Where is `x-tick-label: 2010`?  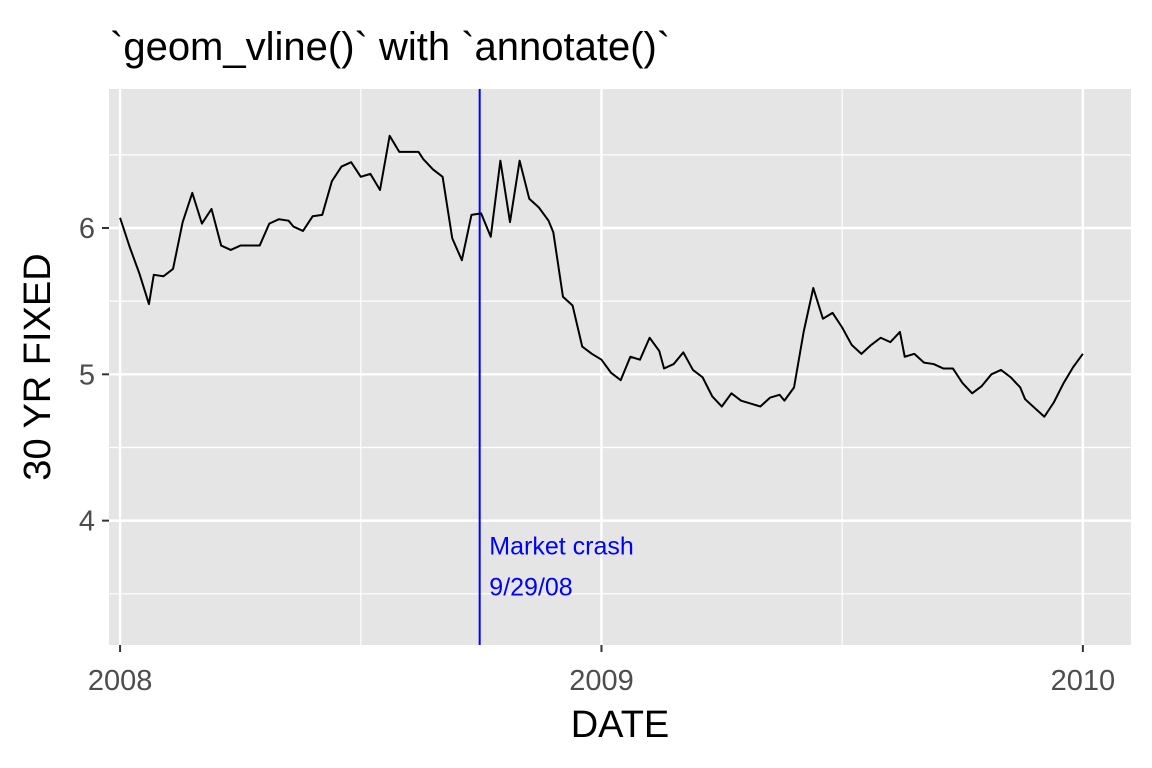 x-tick-label: 2010 is located at coordinates (1083, 681).